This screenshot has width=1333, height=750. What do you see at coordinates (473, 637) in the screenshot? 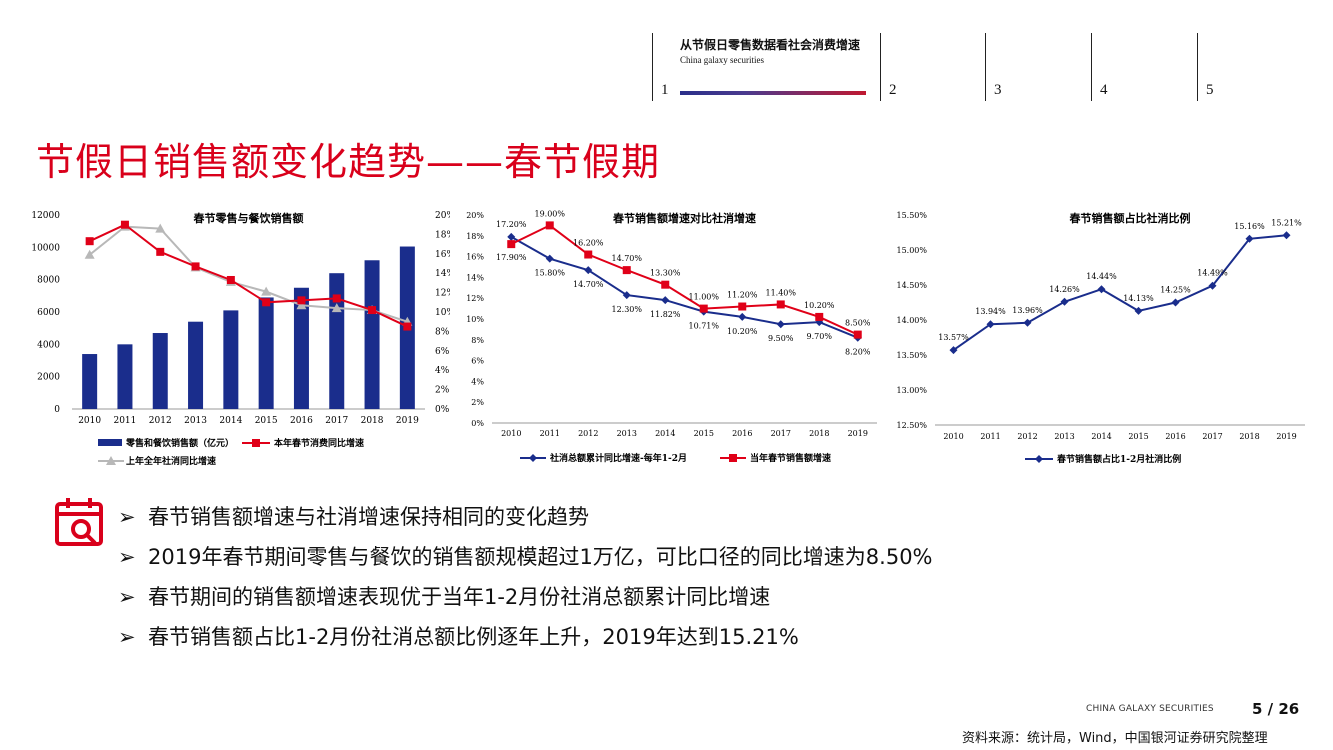
I see `bullet-text: 春节销售额占比1-2月份社消总额比例逐年上升，2019年达到15.21%` at bounding box center [473, 637].